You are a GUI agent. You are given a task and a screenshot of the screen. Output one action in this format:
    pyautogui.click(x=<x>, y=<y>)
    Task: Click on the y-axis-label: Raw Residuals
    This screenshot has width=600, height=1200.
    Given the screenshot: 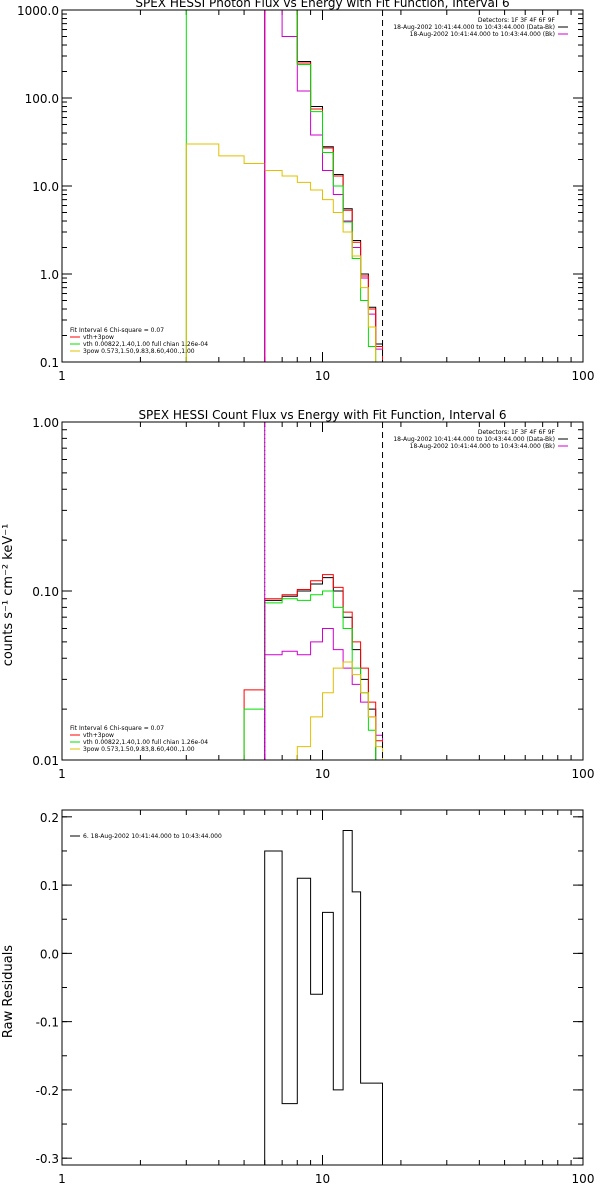 What is the action you would take?
    pyautogui.click(x=8, y=991)
    